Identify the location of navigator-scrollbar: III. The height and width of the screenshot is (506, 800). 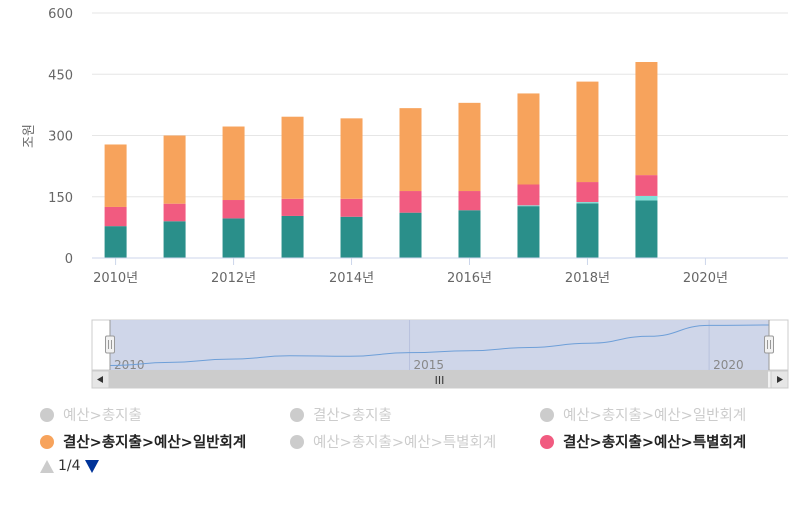
(440, 379).